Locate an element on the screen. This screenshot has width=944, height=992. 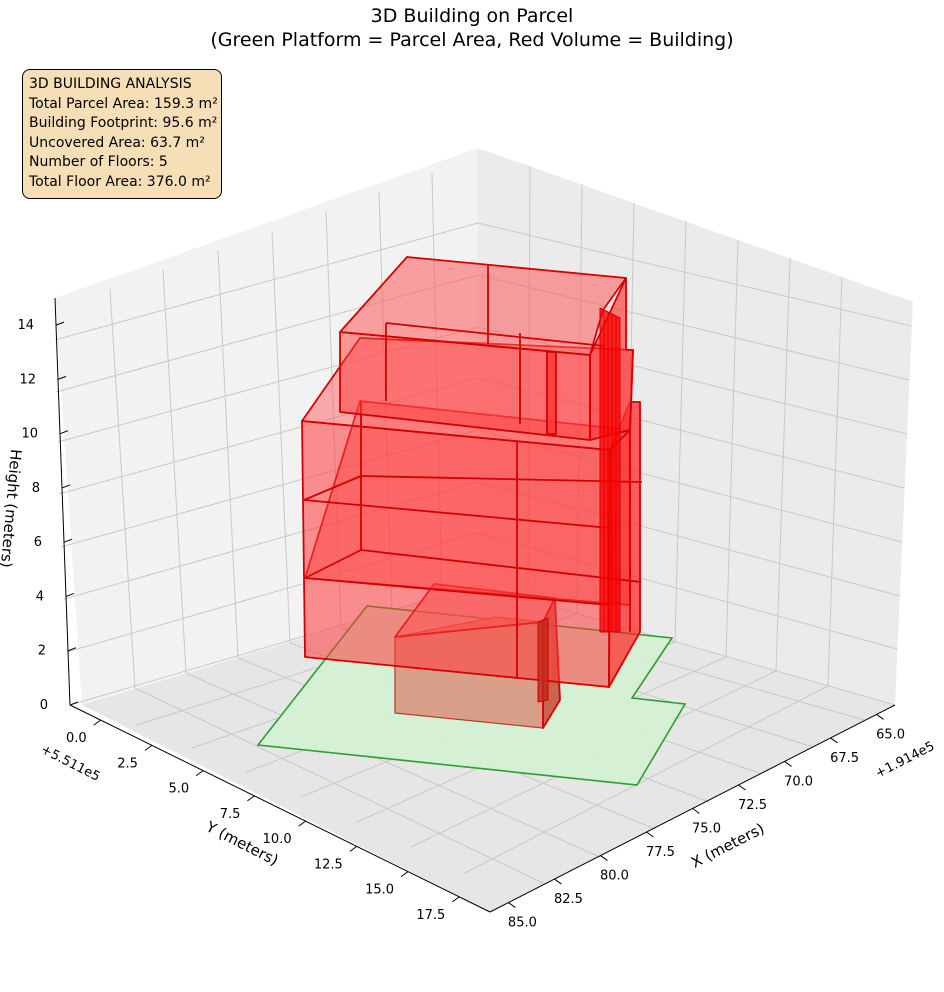
x-tick-labels: 65.0 67.5 70.0 72.5 75.0 77.5 80.0 82.5 85.0 is located at coordinates (706, 828).